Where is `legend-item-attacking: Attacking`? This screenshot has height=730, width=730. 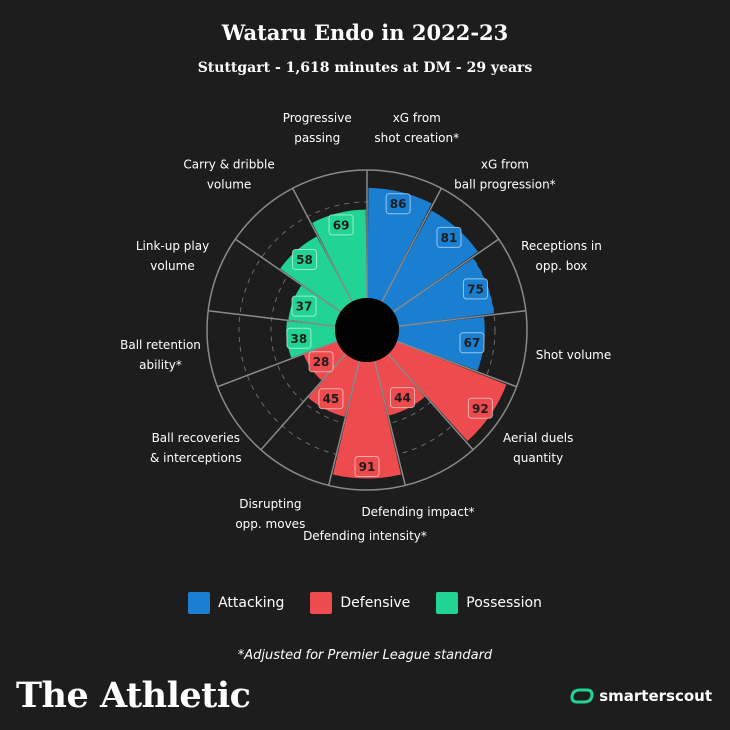 legend-item-attacking: Attacking is located at coordinates (236, 603).